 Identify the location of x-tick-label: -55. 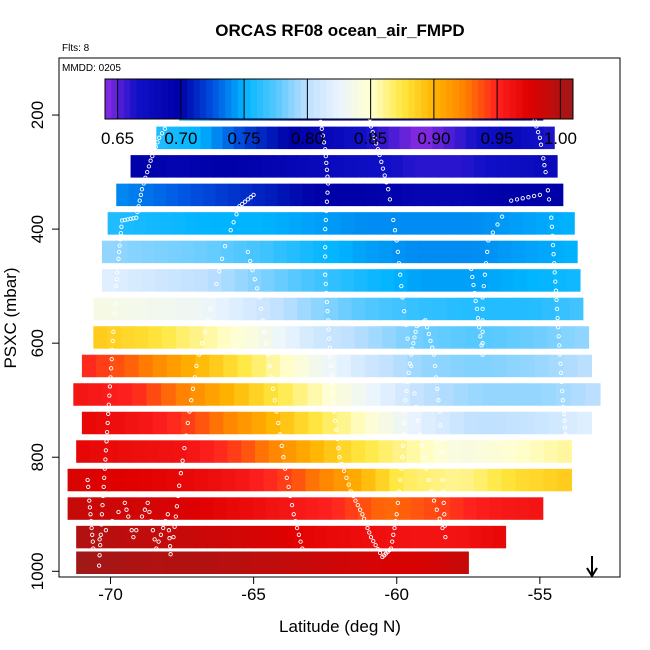
(540, 594).